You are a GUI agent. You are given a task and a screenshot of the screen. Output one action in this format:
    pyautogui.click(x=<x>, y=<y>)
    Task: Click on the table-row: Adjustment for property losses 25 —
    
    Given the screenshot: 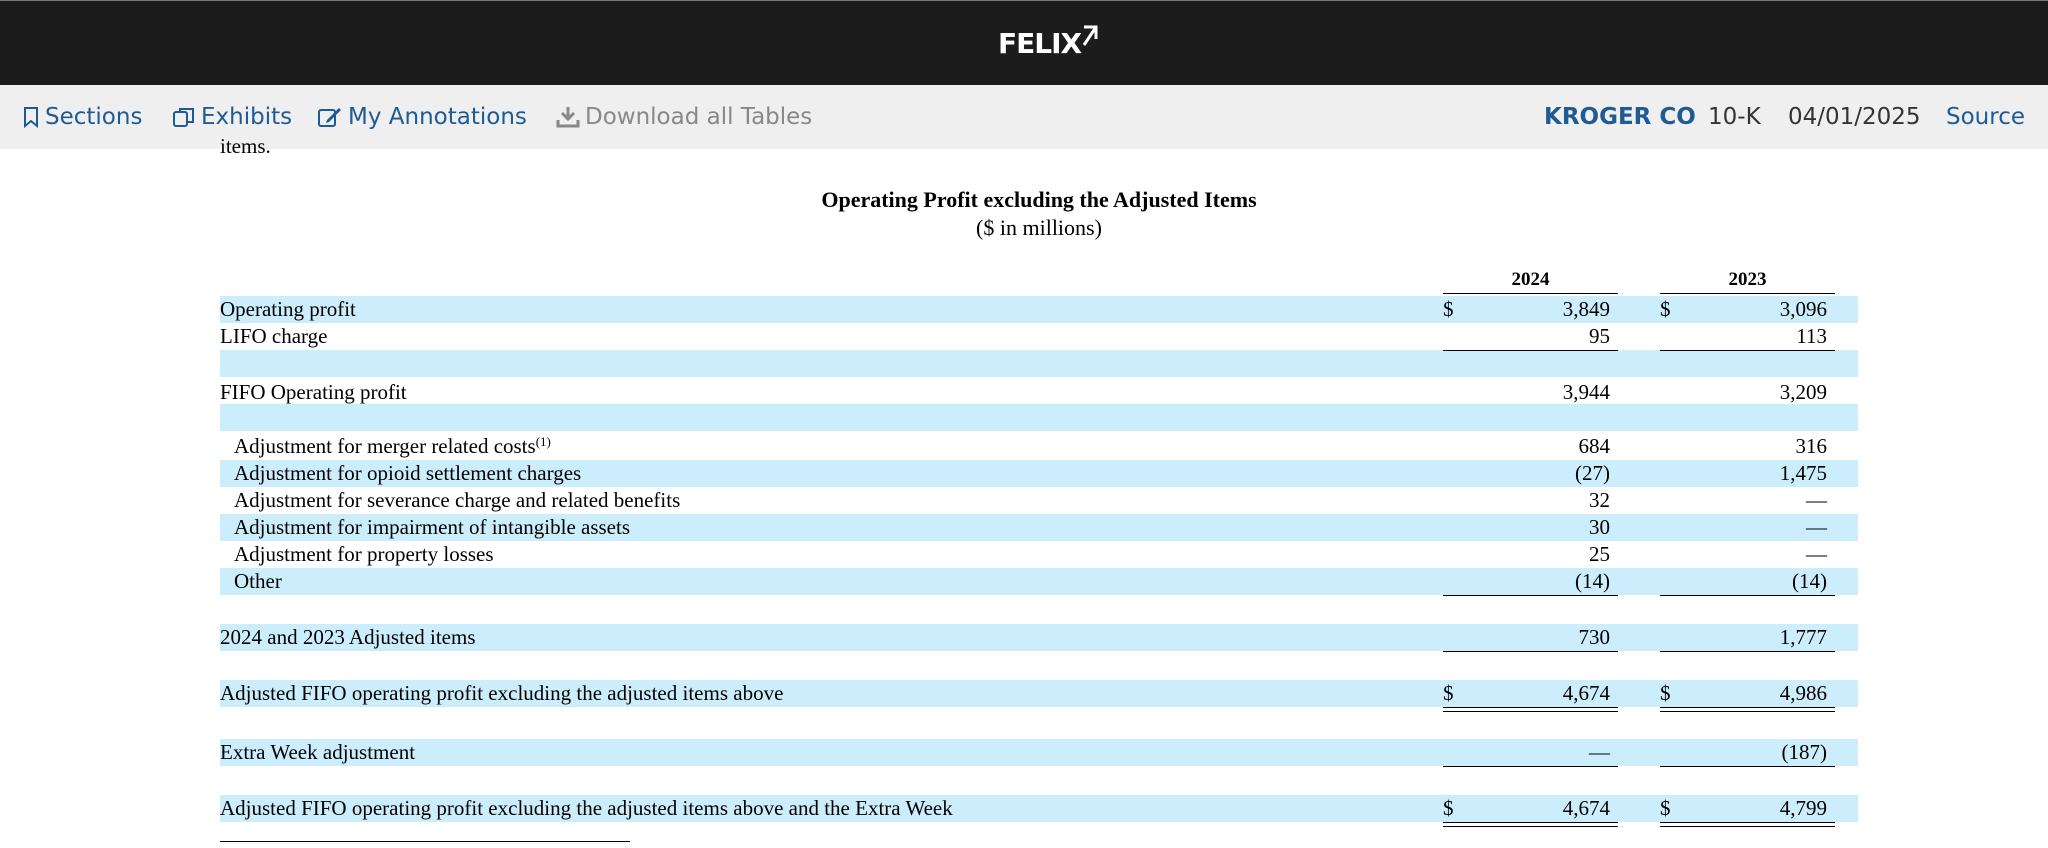 What is the action you would take?
    pyautogui.click(x=1039, y=554)
    